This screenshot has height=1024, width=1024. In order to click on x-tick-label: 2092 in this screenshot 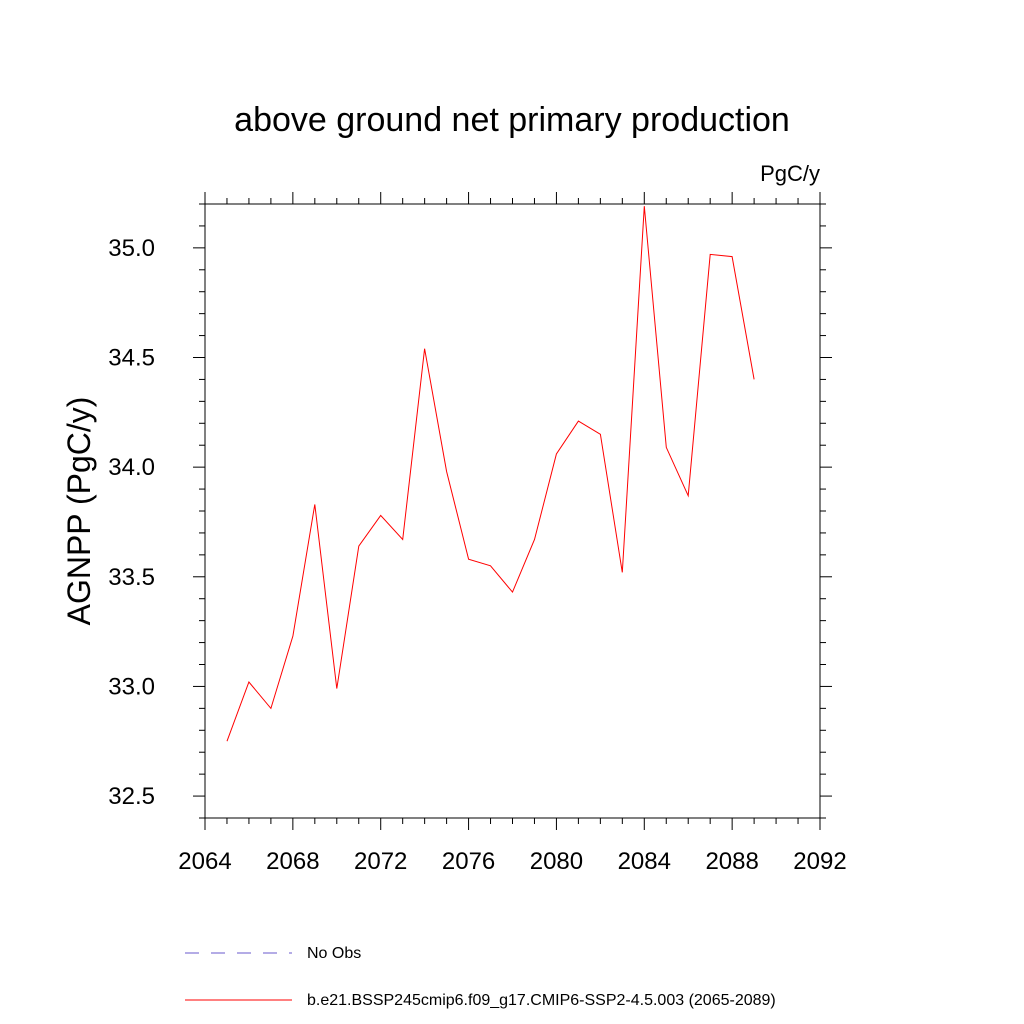, I will do `click(819, 861)`.